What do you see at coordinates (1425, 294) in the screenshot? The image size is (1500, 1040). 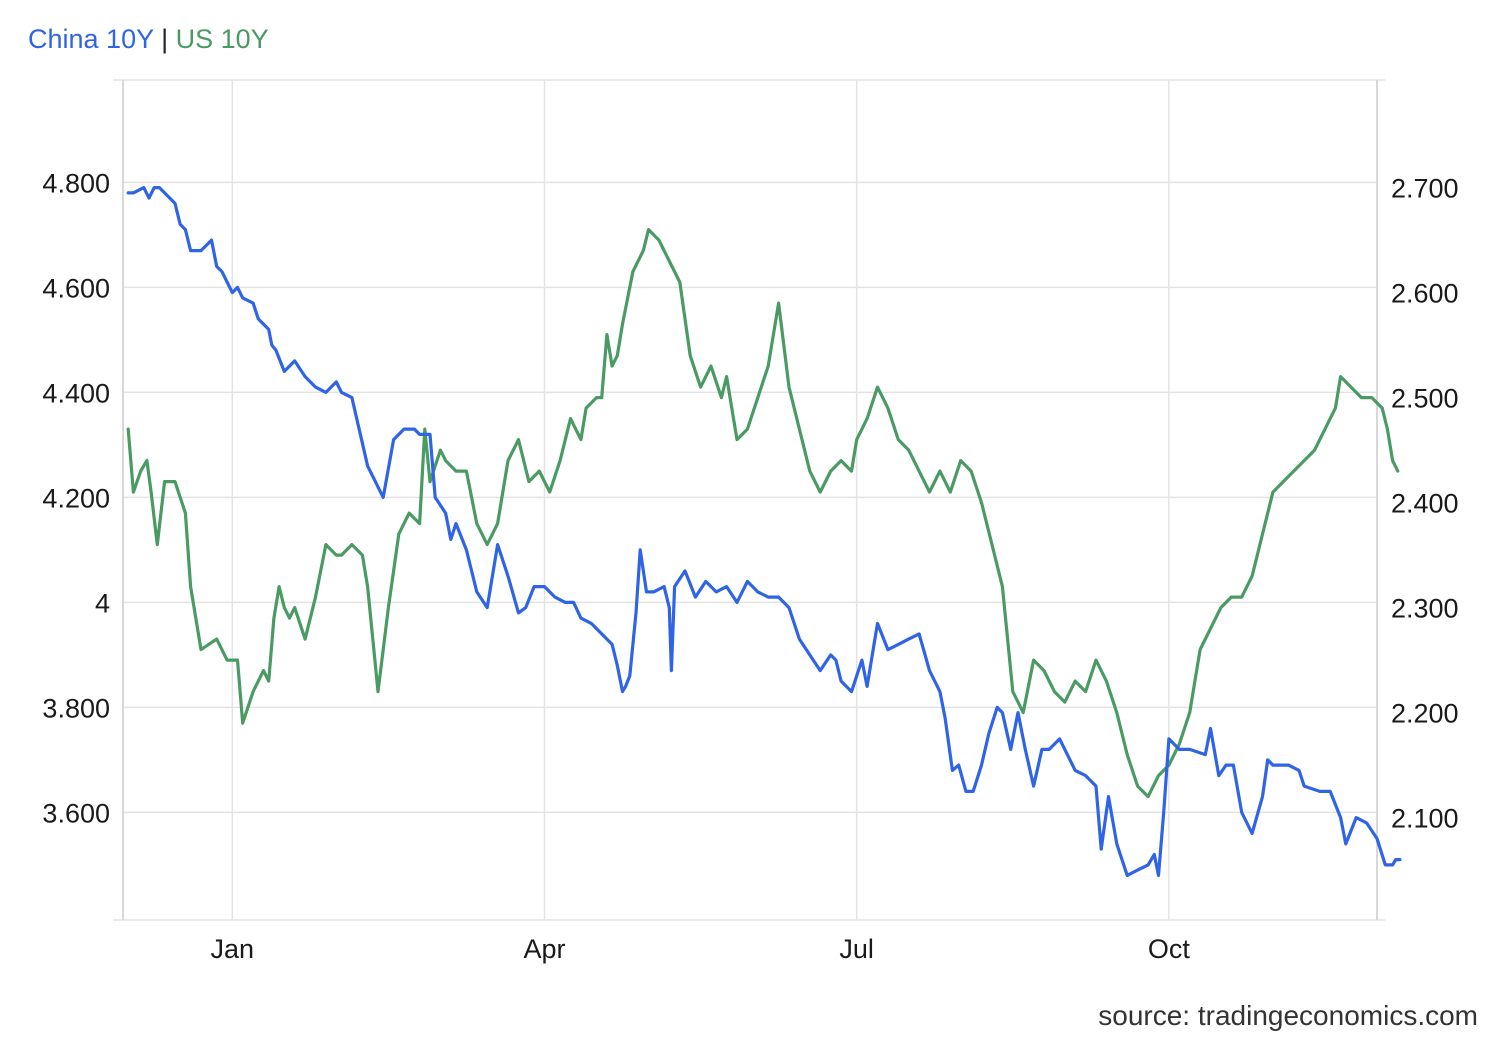 I see `right-y-tick-label: 2.600` at bounding box center [1425, 294].